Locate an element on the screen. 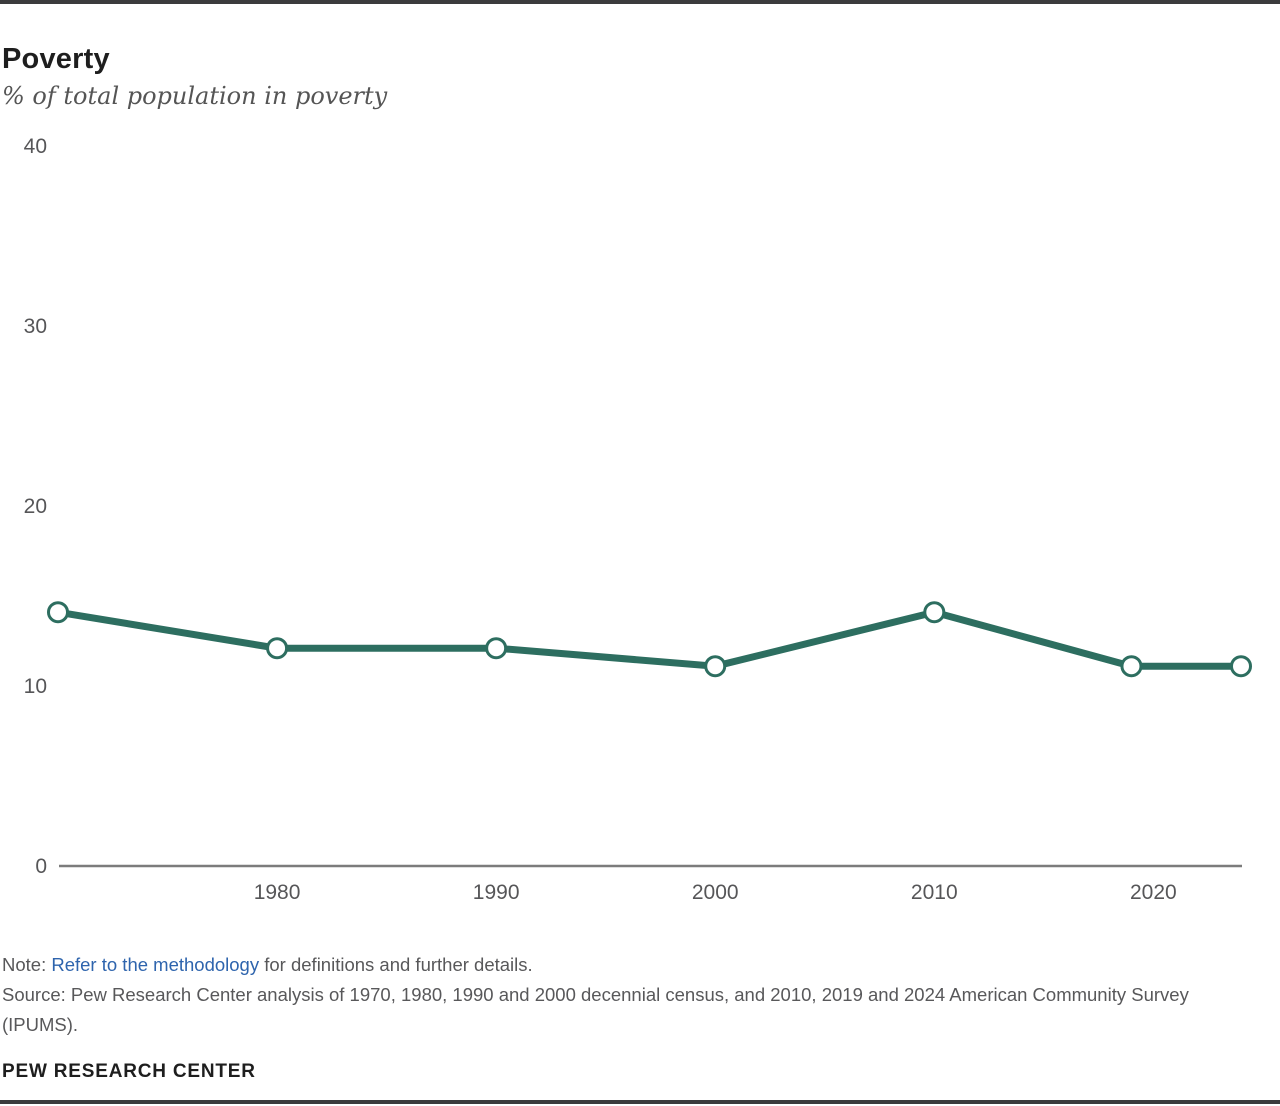  x-axis-tick-label: 2010 is located at coordinates (934, 892).